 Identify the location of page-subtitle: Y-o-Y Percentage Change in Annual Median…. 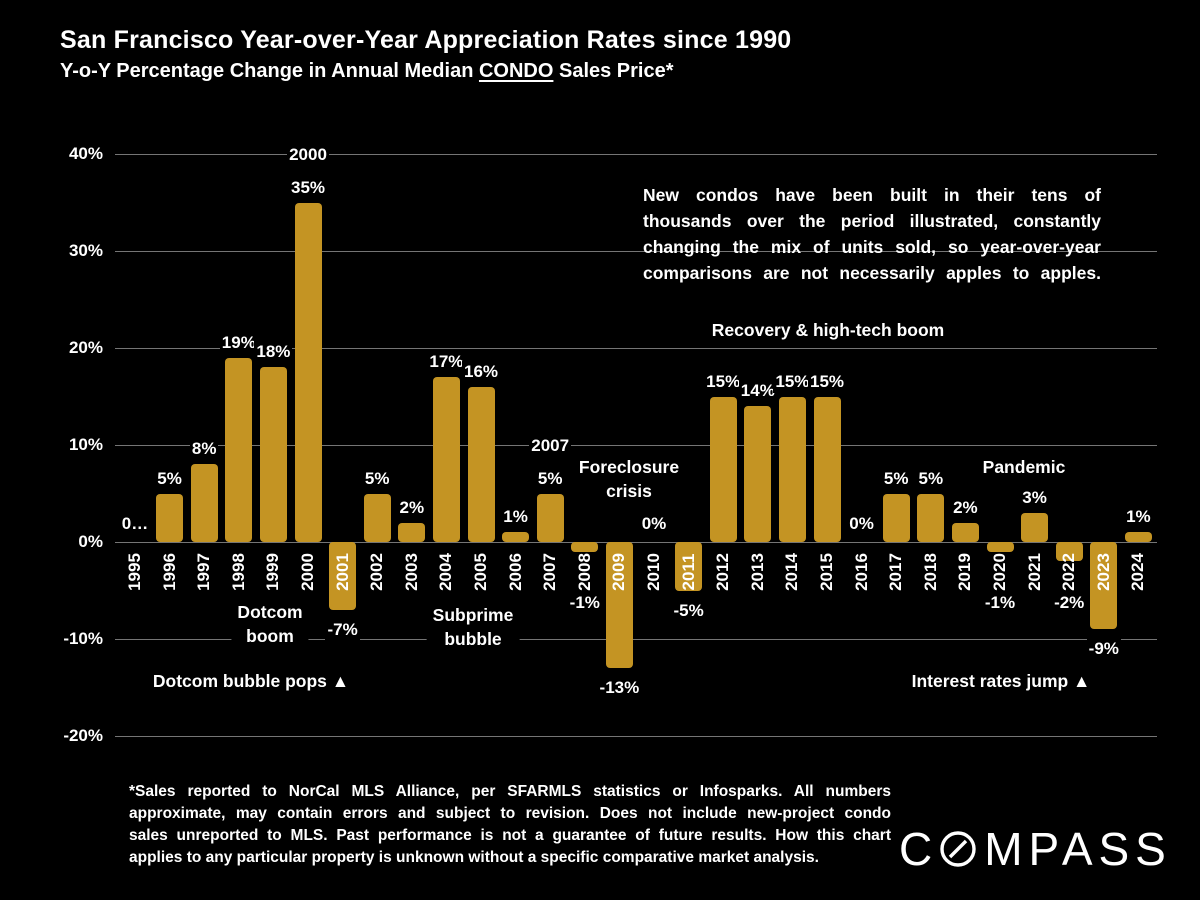
(367, 71).